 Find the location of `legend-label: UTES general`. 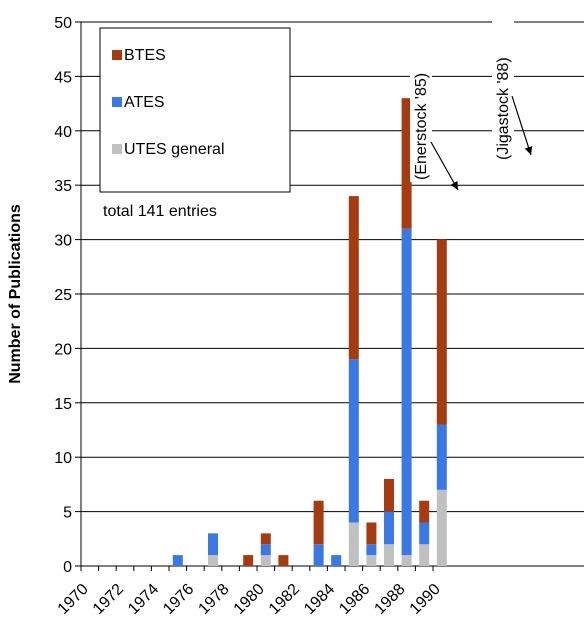

legend-label: UTES general is located at coordinates (174, 149).